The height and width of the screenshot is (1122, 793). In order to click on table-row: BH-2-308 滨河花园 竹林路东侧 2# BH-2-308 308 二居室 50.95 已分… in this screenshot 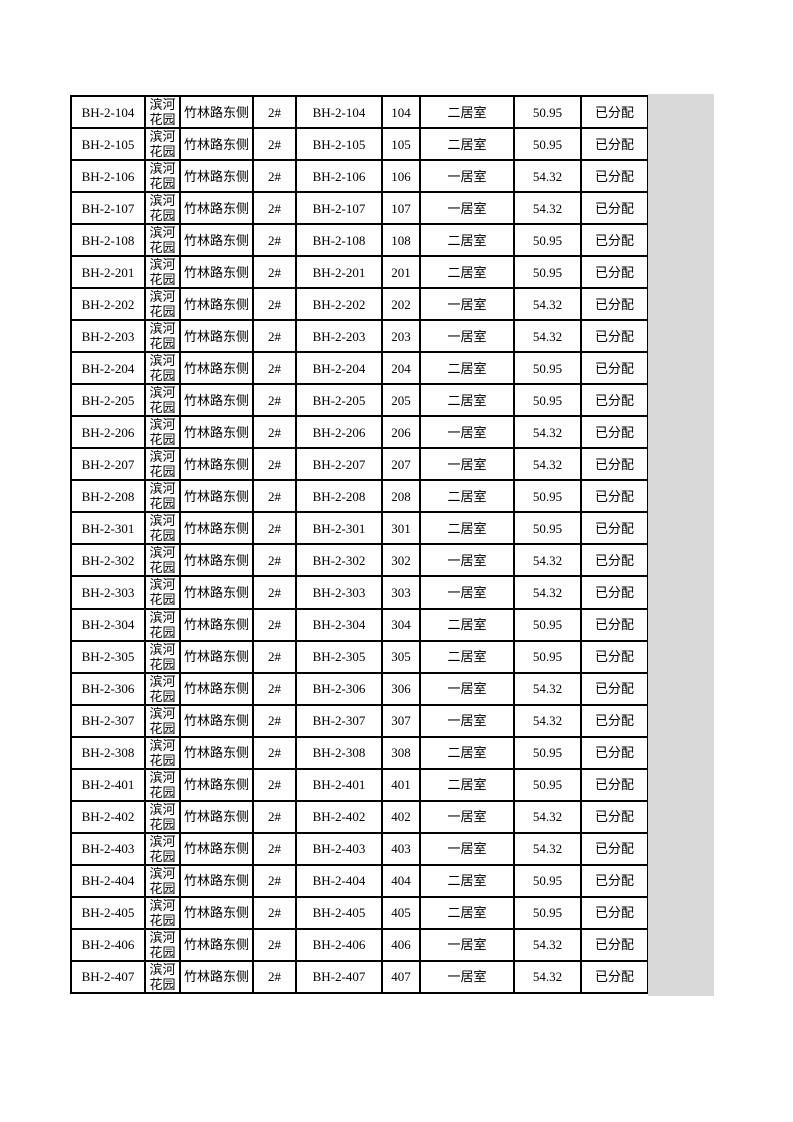, I will do `click(359, 752)`.